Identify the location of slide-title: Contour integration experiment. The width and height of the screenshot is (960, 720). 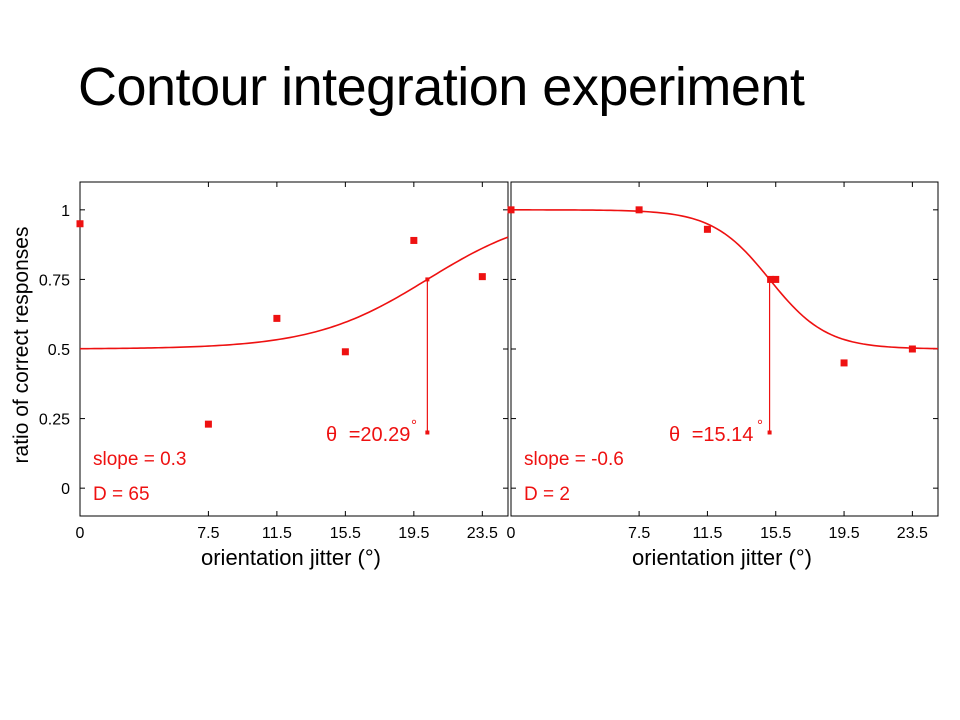
(441, 87).